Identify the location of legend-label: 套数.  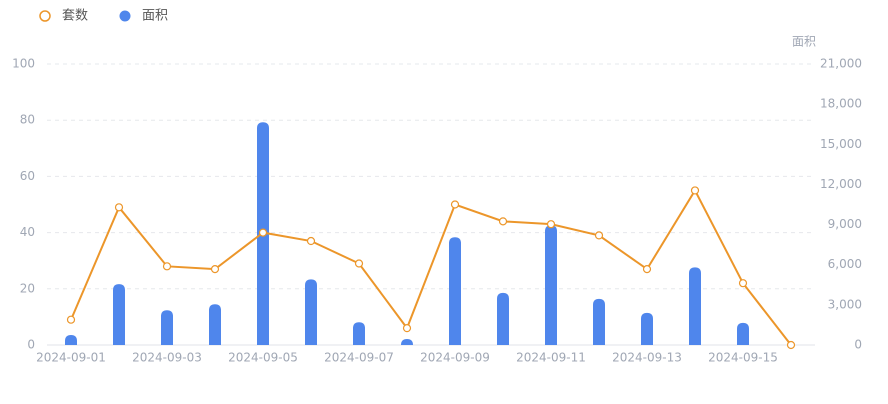
(75, 16).